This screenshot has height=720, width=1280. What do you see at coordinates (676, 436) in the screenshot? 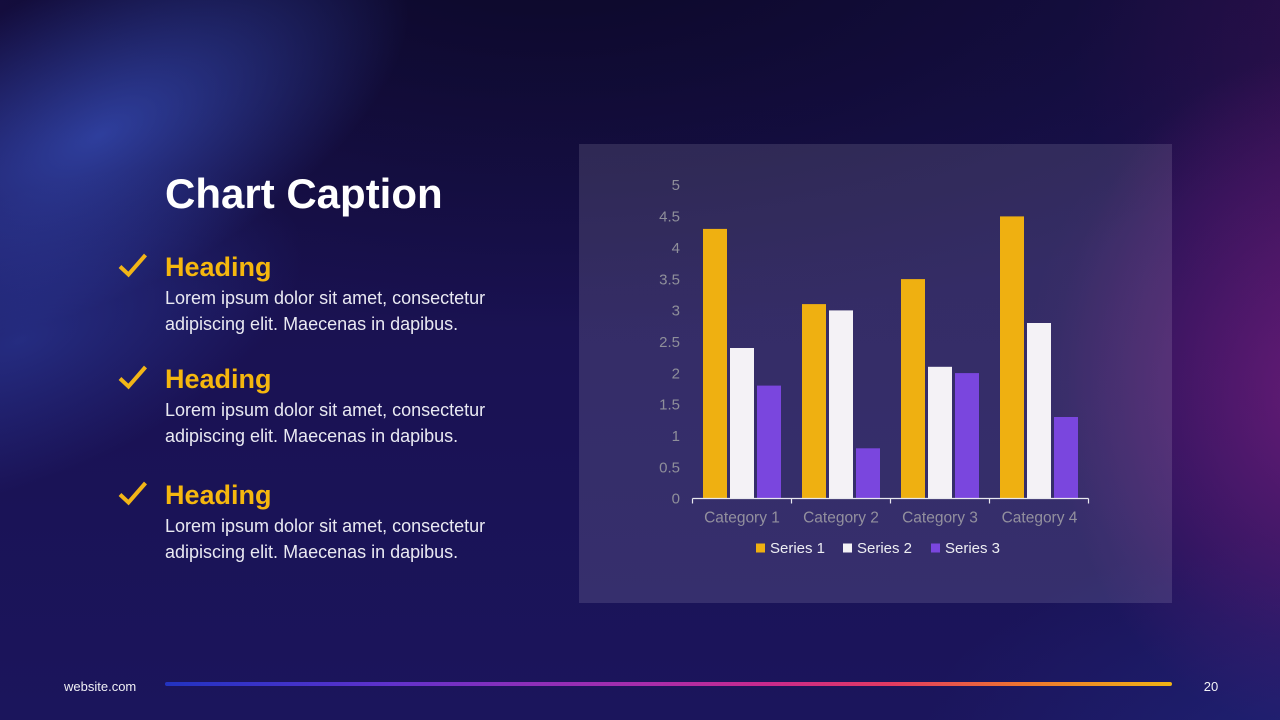
I see `svg-text: 1` at bounding box center [676, 436].